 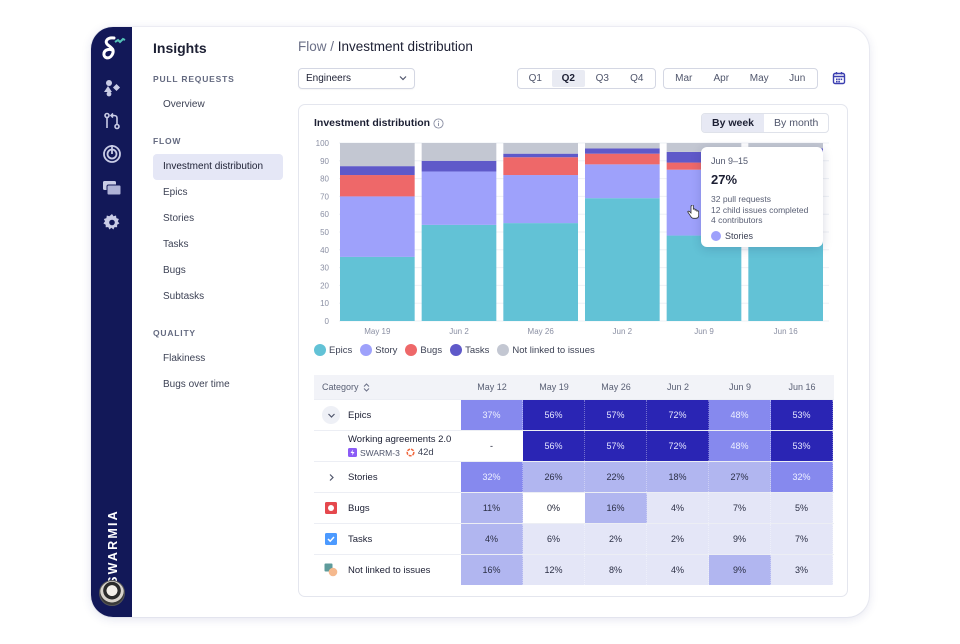 What do you see at coordinates (796, 123) in the screenshot?
I see `by-month-option: By month` at bounding box center [796, 123].